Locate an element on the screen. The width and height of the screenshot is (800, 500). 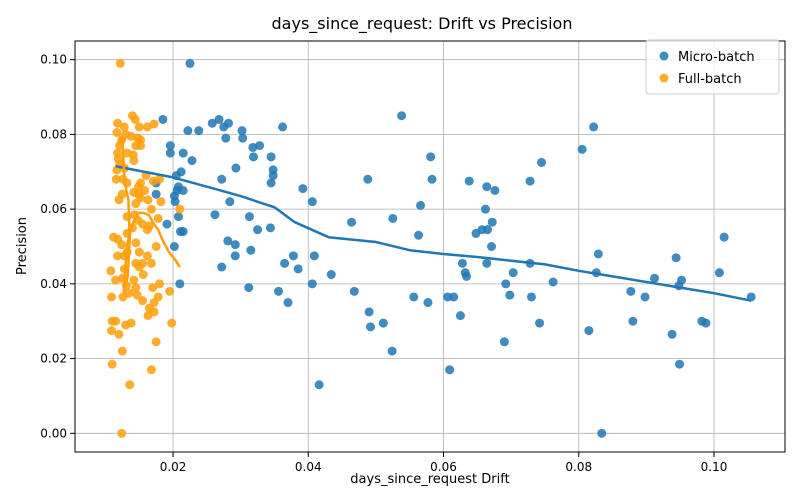
y-tick-label: 0.02 is located at coordinates (53, 359).